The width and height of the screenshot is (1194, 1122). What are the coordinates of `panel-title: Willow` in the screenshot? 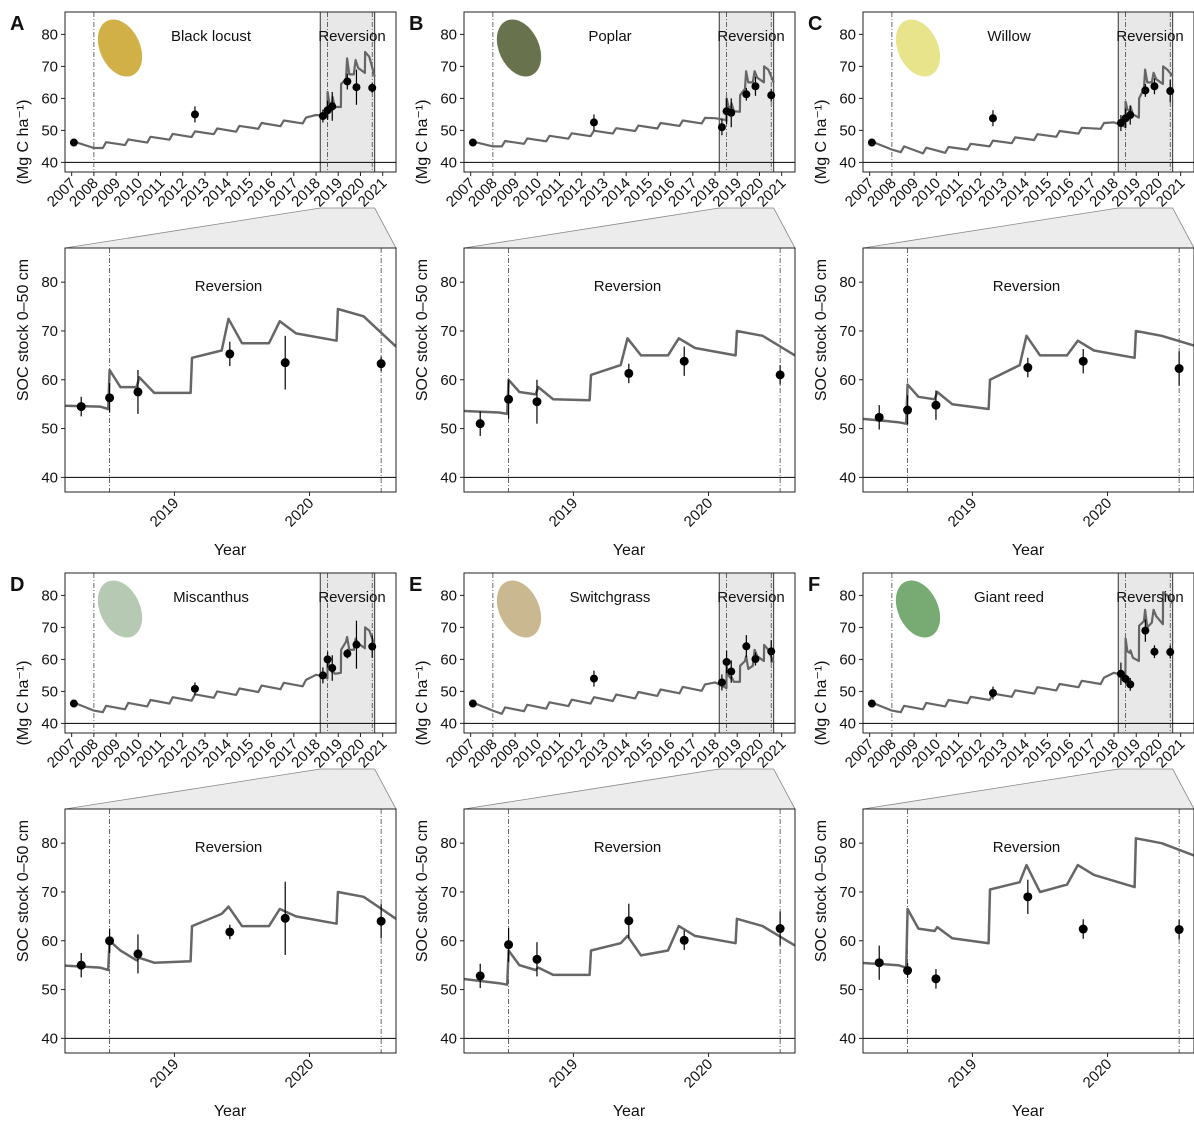 It's located at (1008, 36).